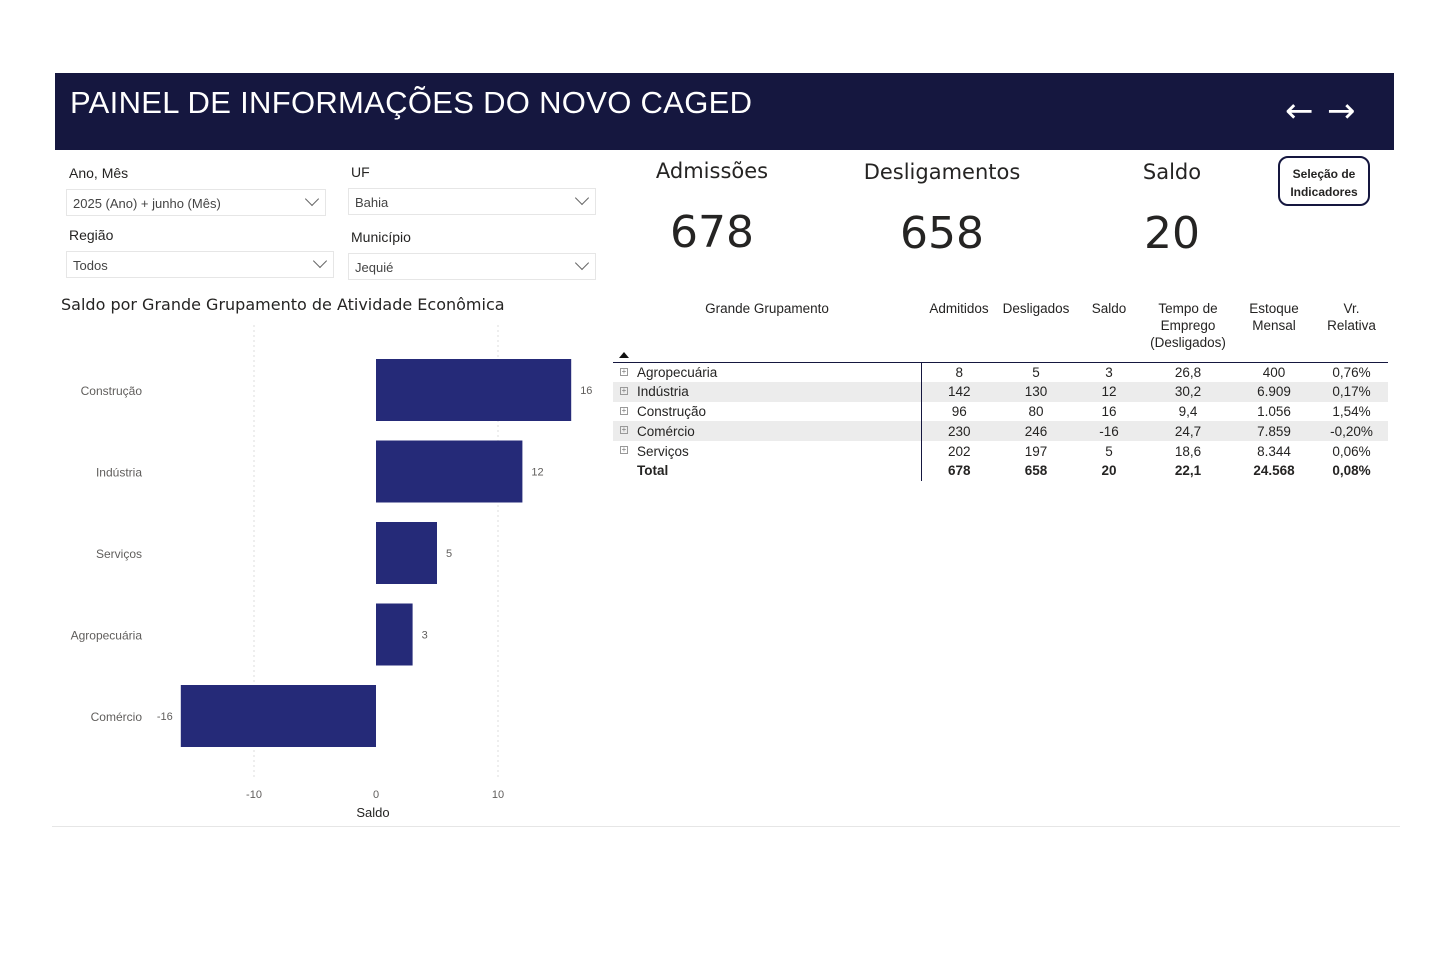  What do you see at coordinates (1274, 372) in the screenshot?
I see `cell: 400` at bounding box center [1274, 372].